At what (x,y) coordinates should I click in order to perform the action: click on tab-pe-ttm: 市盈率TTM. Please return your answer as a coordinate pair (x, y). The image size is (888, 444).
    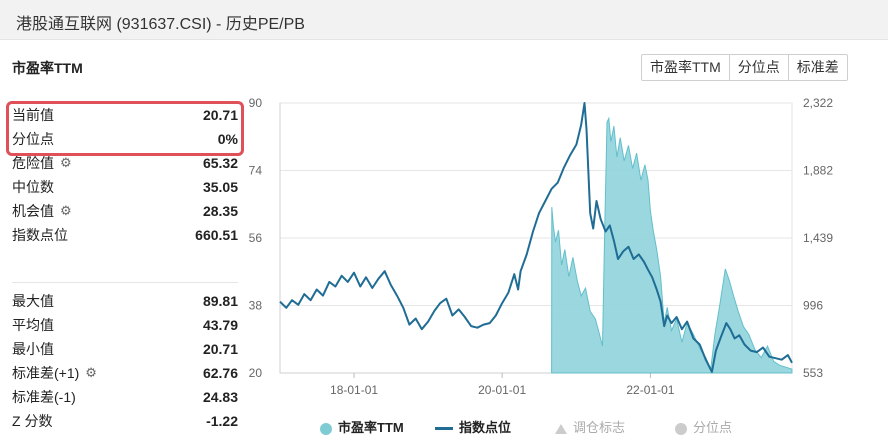
    Looking at the image, I should click on (686, 67).